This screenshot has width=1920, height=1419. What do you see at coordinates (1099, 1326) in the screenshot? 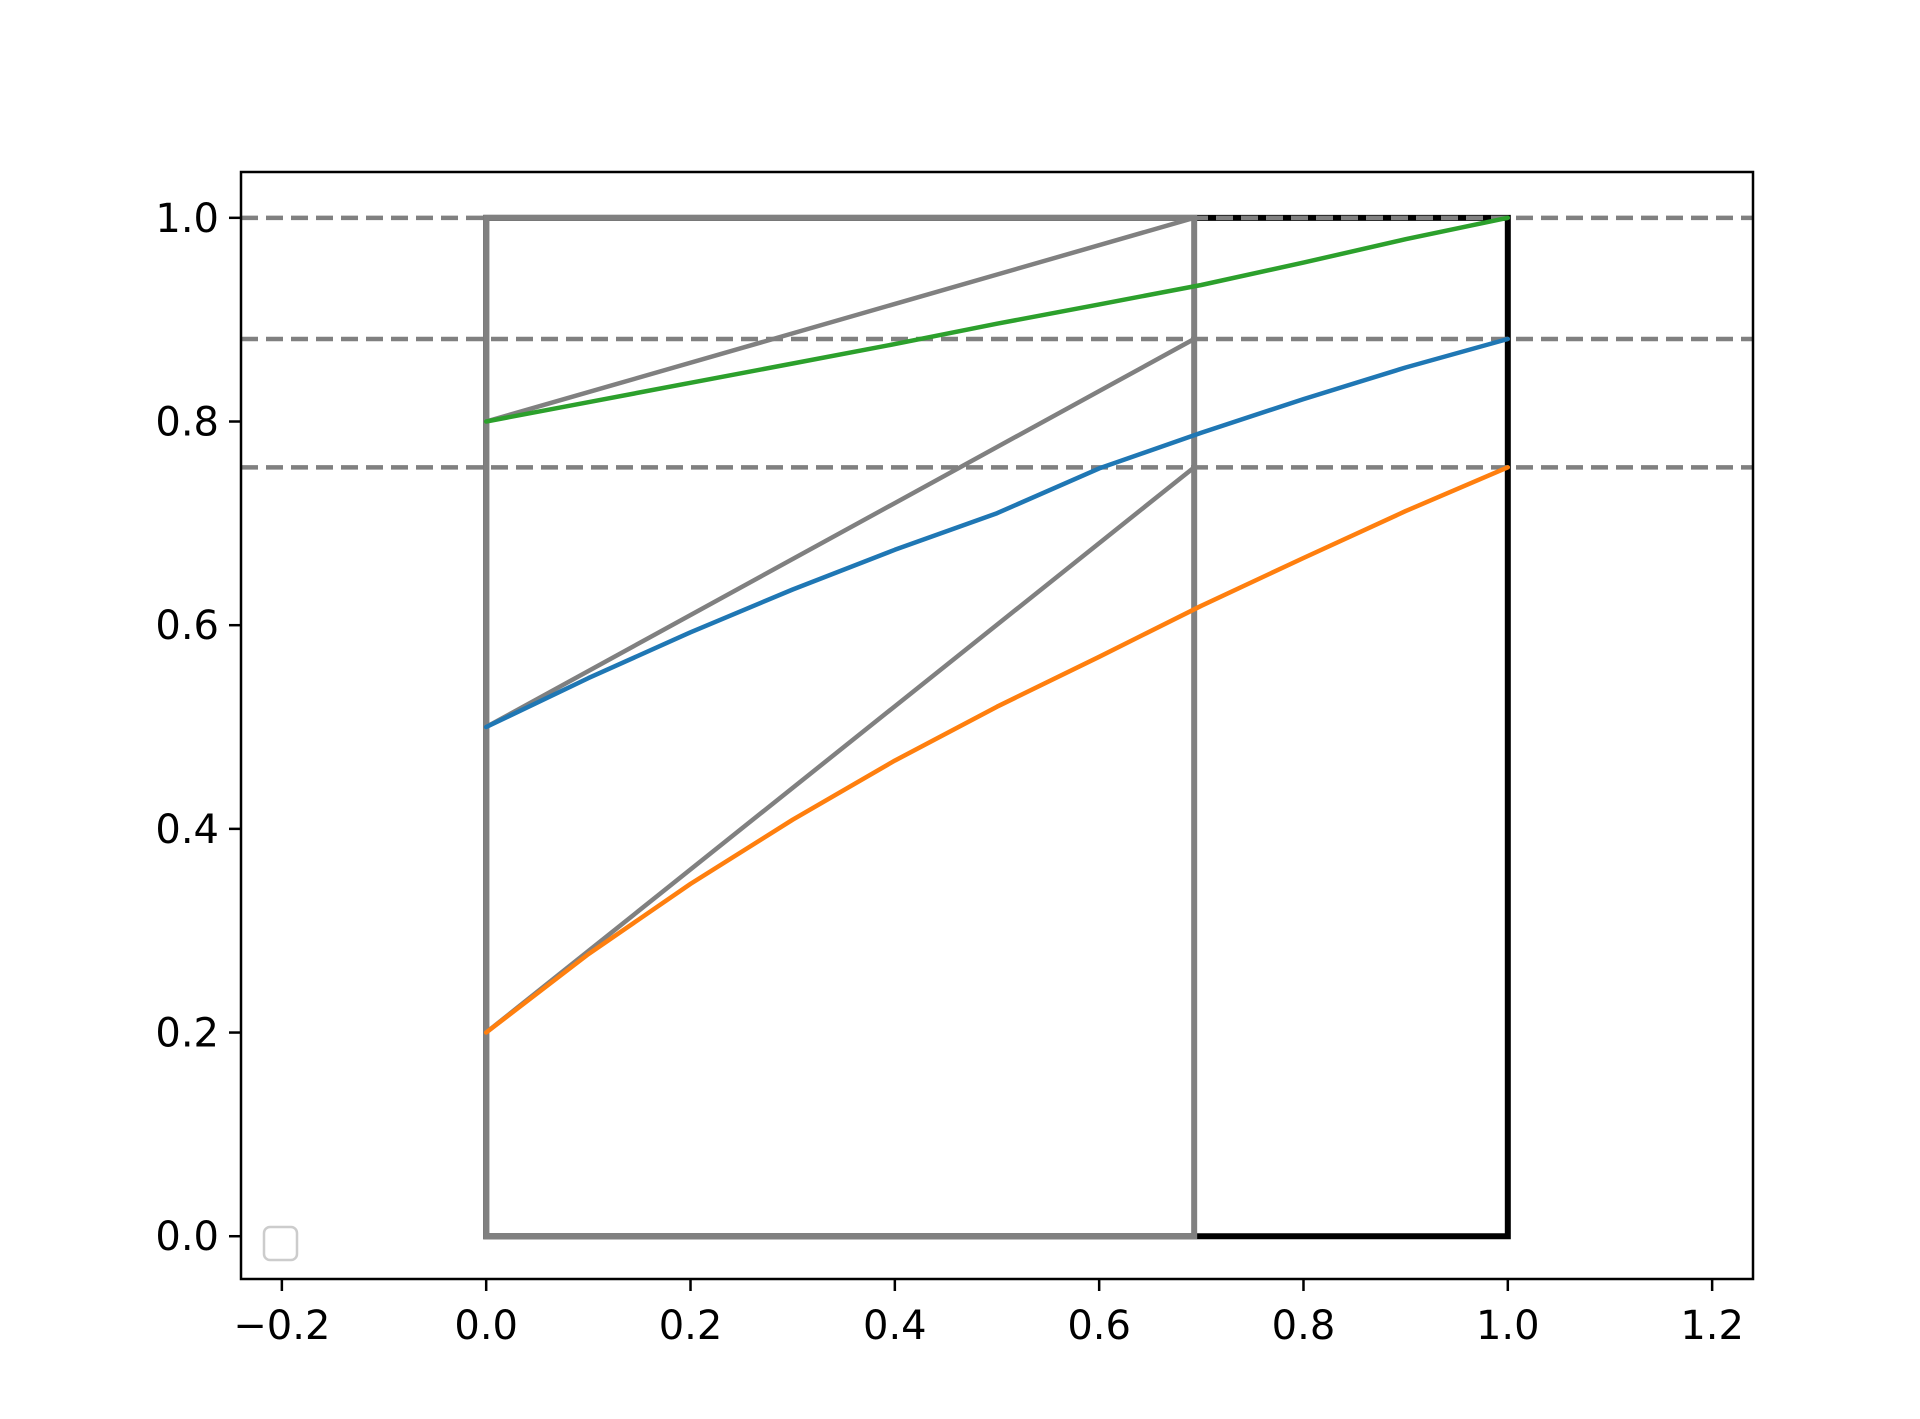
I see `x-tick-label: 0.6` at bounding box center [1099, 1326].